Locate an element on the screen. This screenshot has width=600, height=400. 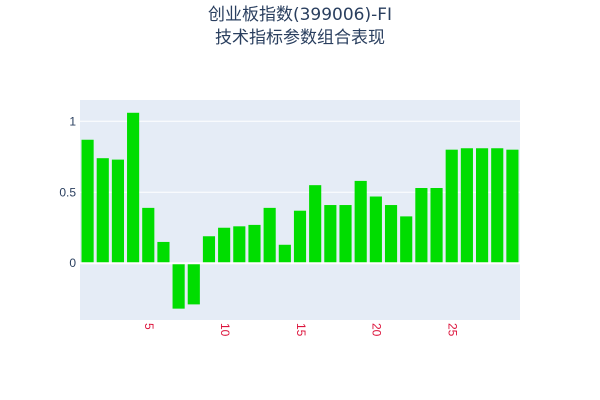
x-tick-label-1: 10 is located at coordinates (225, 330).